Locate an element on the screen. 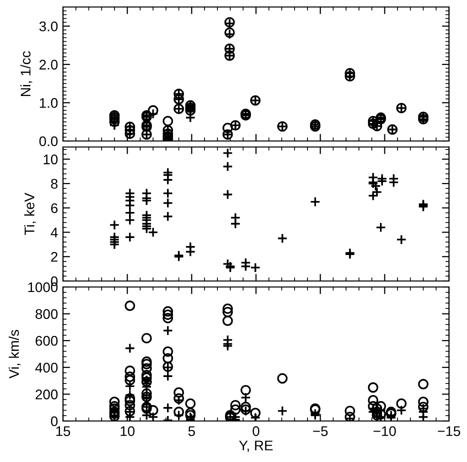  y-tick-label: 6 is located at coordinates (54, 208).